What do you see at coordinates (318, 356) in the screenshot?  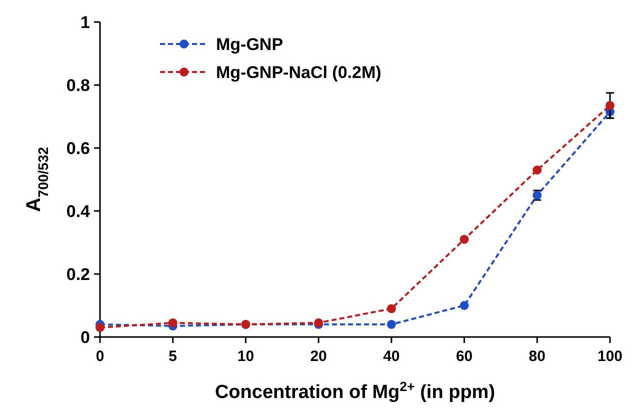 I see `x-tick-label: 20` at bounding box center [318, 356].